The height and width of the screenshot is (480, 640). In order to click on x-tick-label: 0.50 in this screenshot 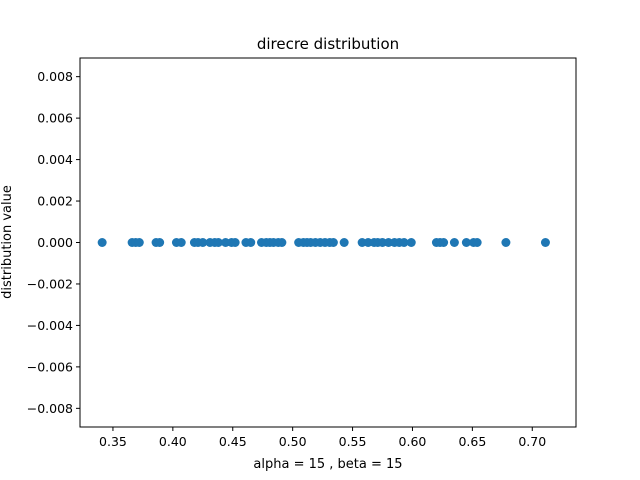, I will do `click(293, 441)`.